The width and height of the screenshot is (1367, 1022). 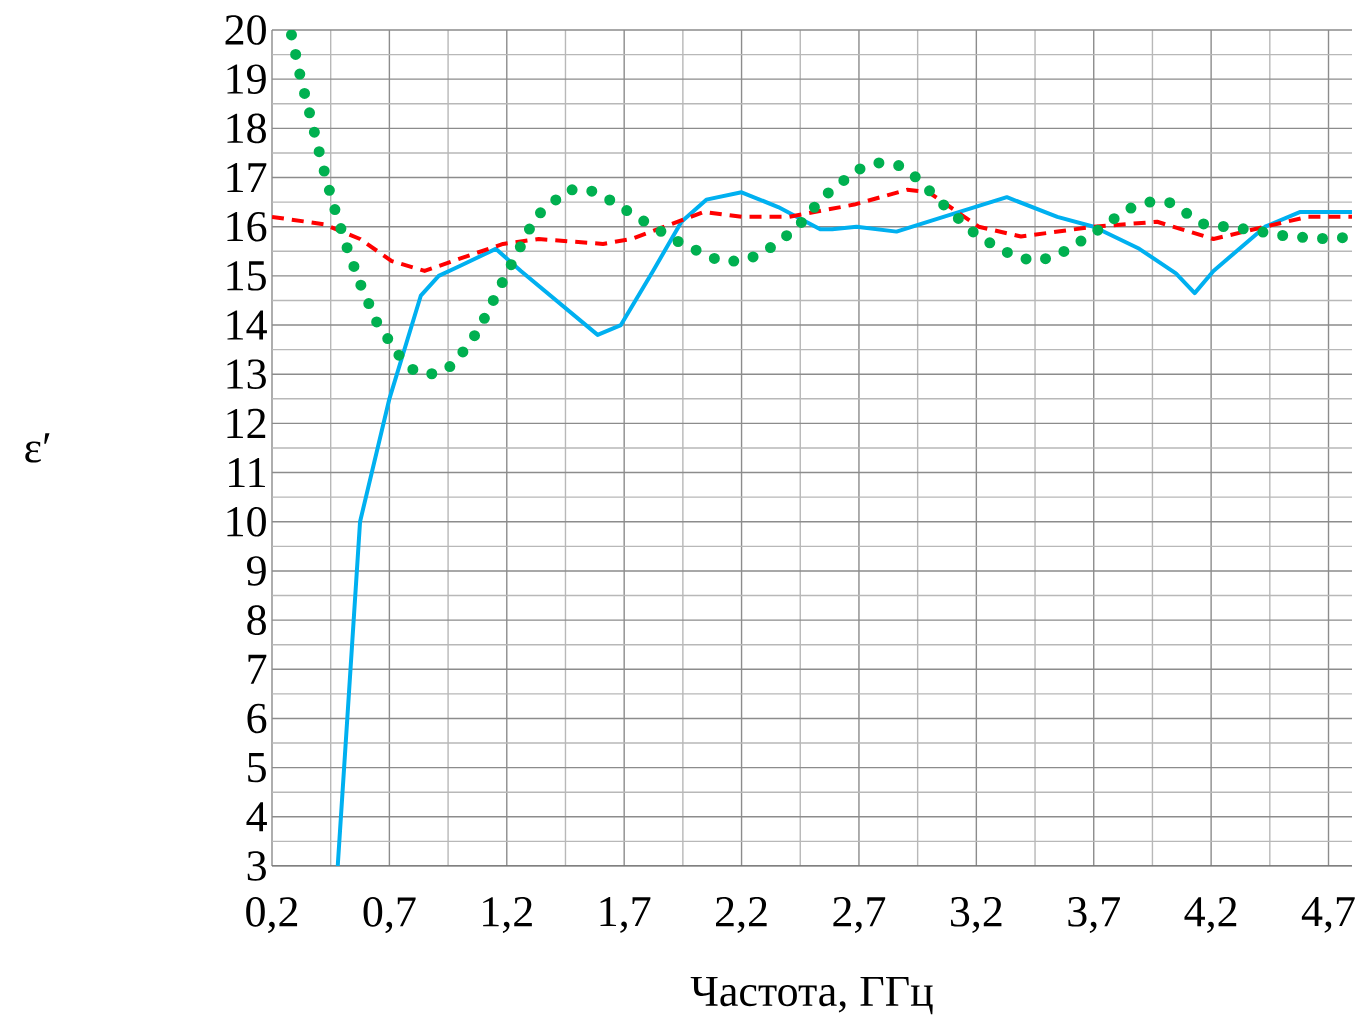 What do you see at coordinates (1210, 915) in the screenshot?
I see `x-tick-label: 4,2` at bounding box center [1210, 915].